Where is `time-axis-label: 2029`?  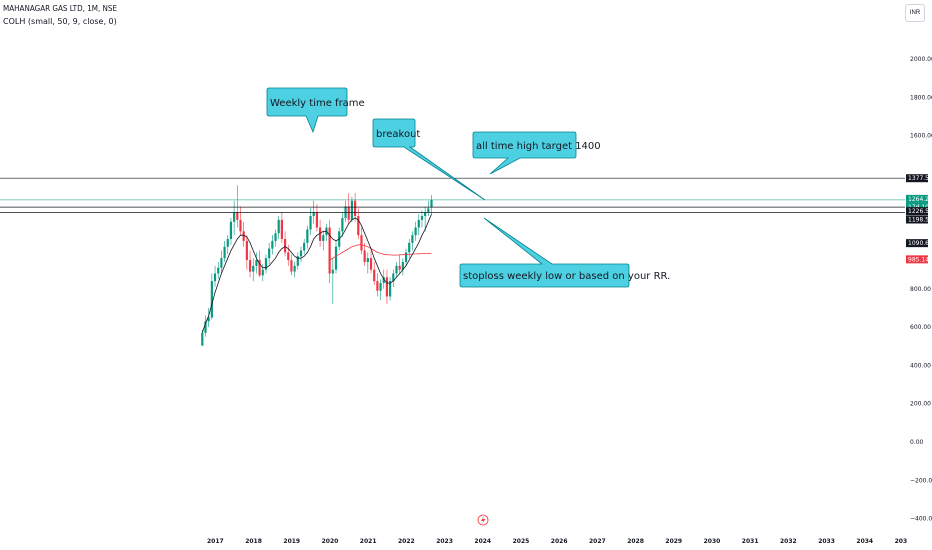
time-axis-label: 2029 is located at coordinates (673, 541).